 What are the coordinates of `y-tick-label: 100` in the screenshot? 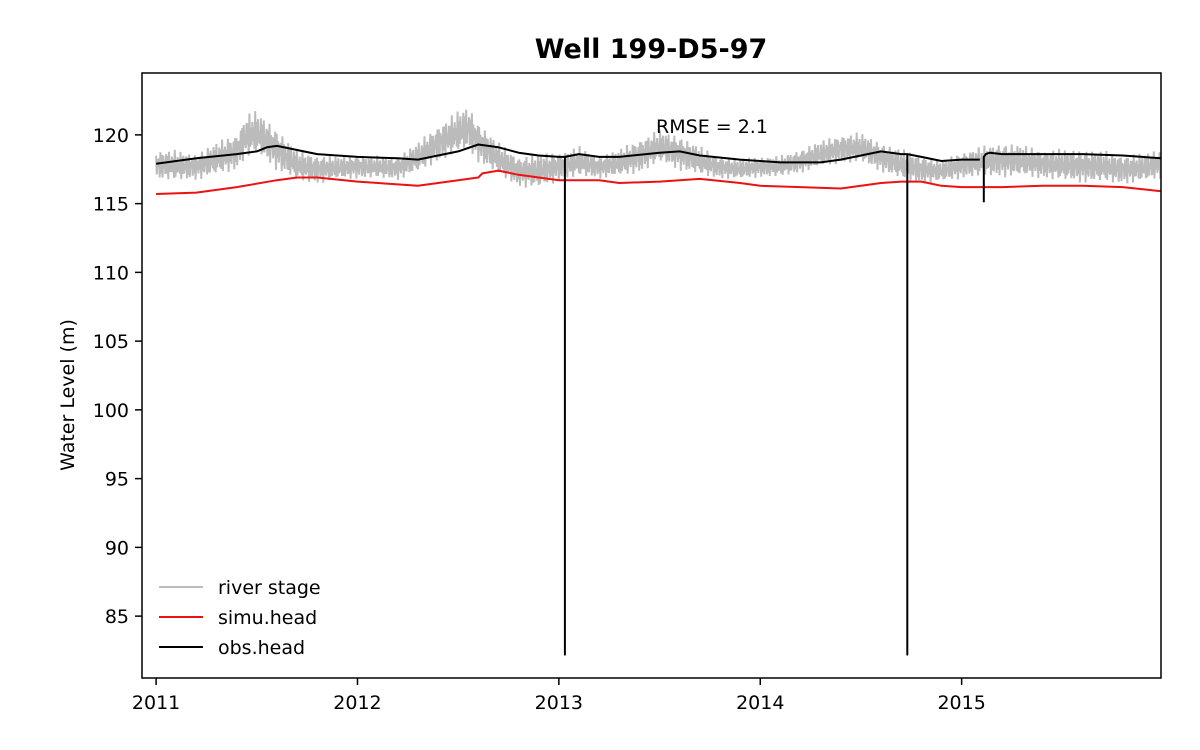 It's located at (111, 411).